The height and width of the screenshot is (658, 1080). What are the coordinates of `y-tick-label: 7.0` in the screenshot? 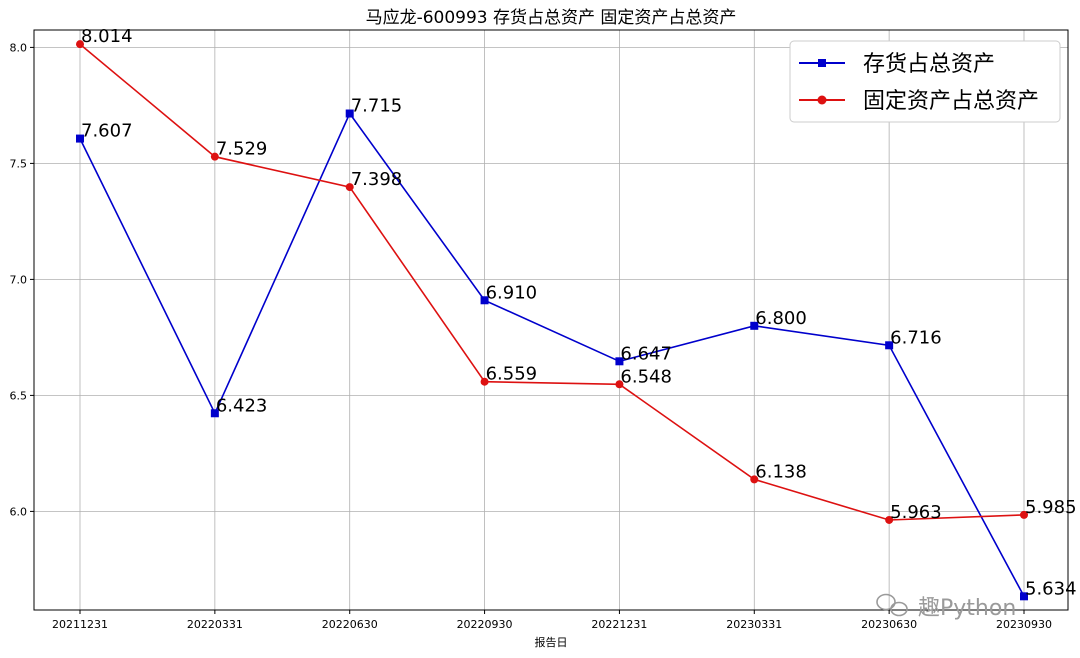 It's located at (19, 279).